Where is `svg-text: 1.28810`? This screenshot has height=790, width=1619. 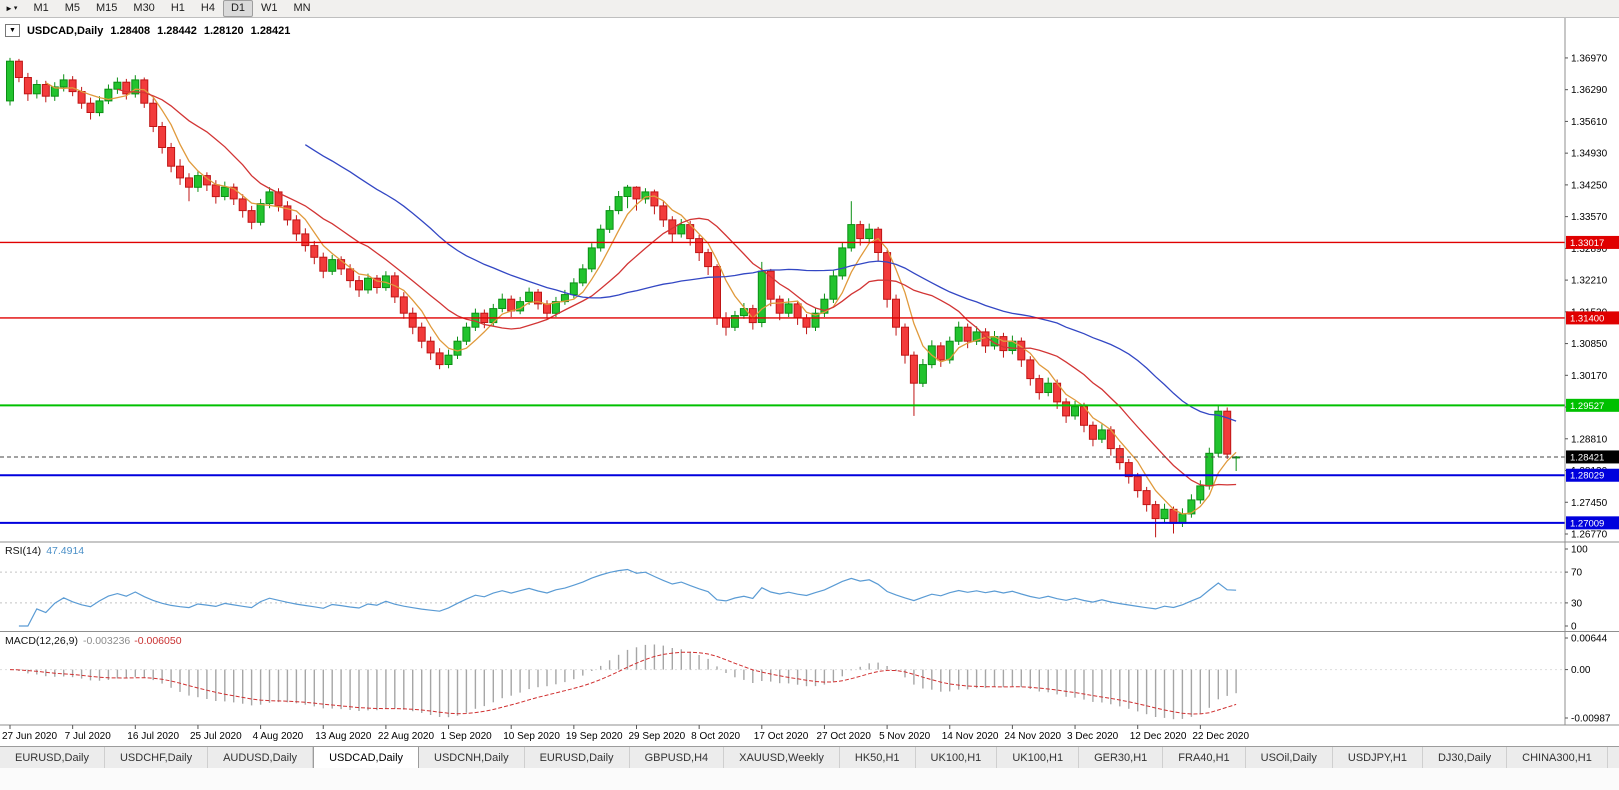 svg-text: 1.28810 is located at coordinates (1589, 439).